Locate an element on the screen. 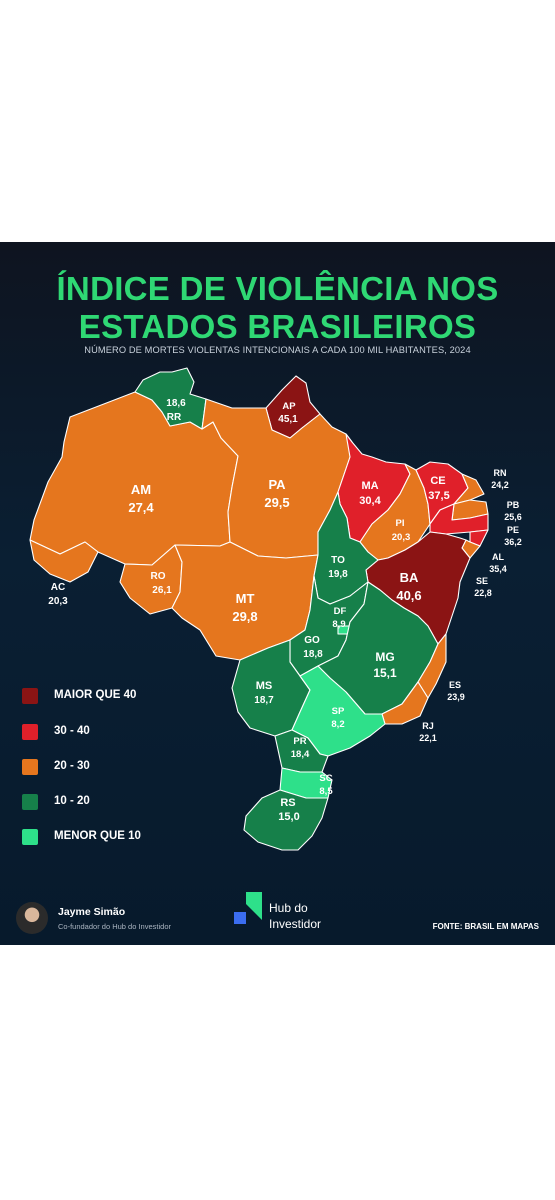  label-rs-name: RS is located at coordinates (287, 803).